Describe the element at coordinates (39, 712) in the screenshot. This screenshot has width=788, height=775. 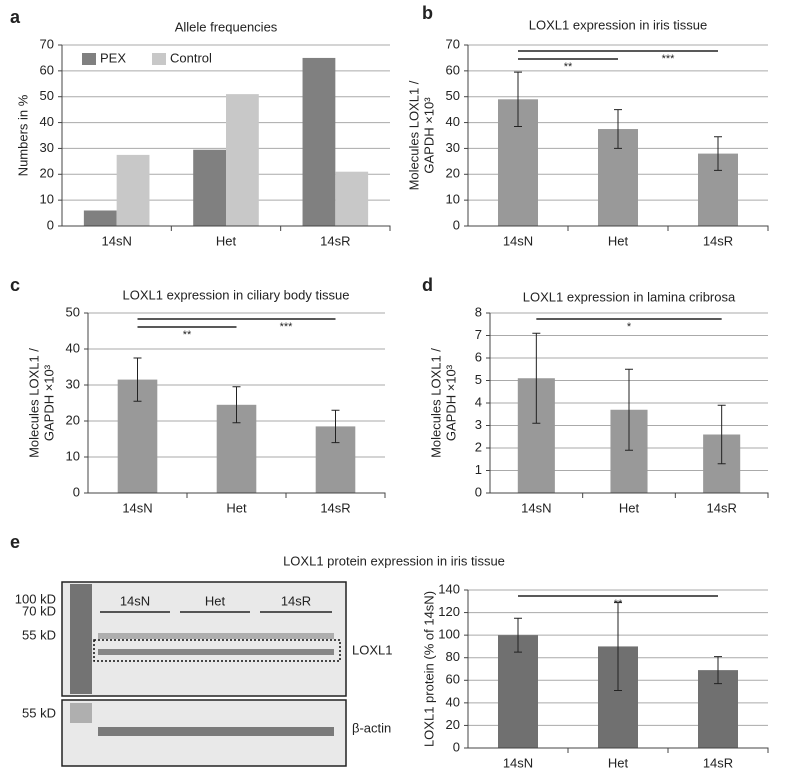
I see `marker-label: 55 kD` at that location.